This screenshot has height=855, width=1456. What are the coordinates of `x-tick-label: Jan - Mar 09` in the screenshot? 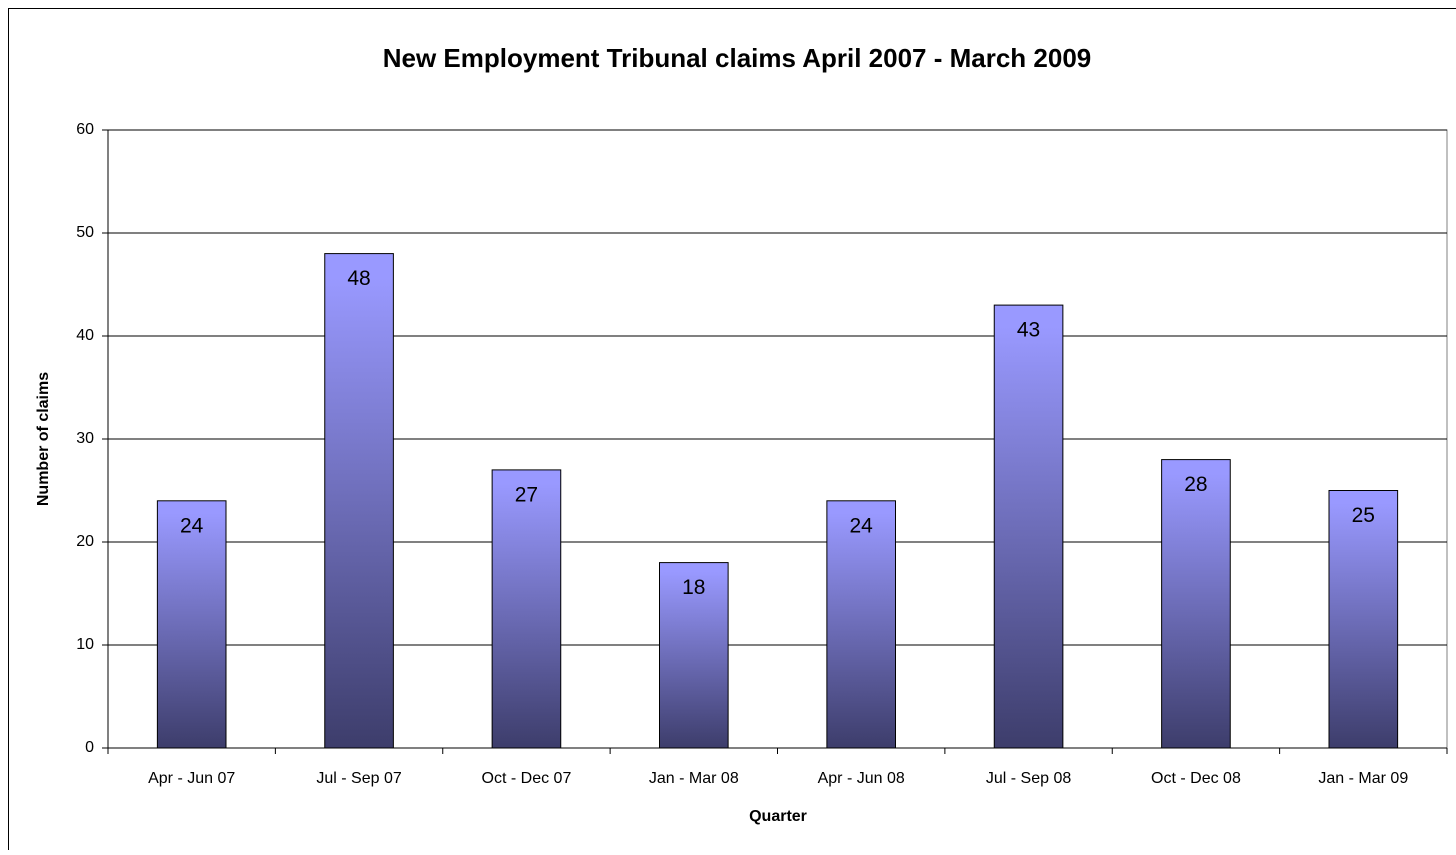 It's located at (1363, 778).